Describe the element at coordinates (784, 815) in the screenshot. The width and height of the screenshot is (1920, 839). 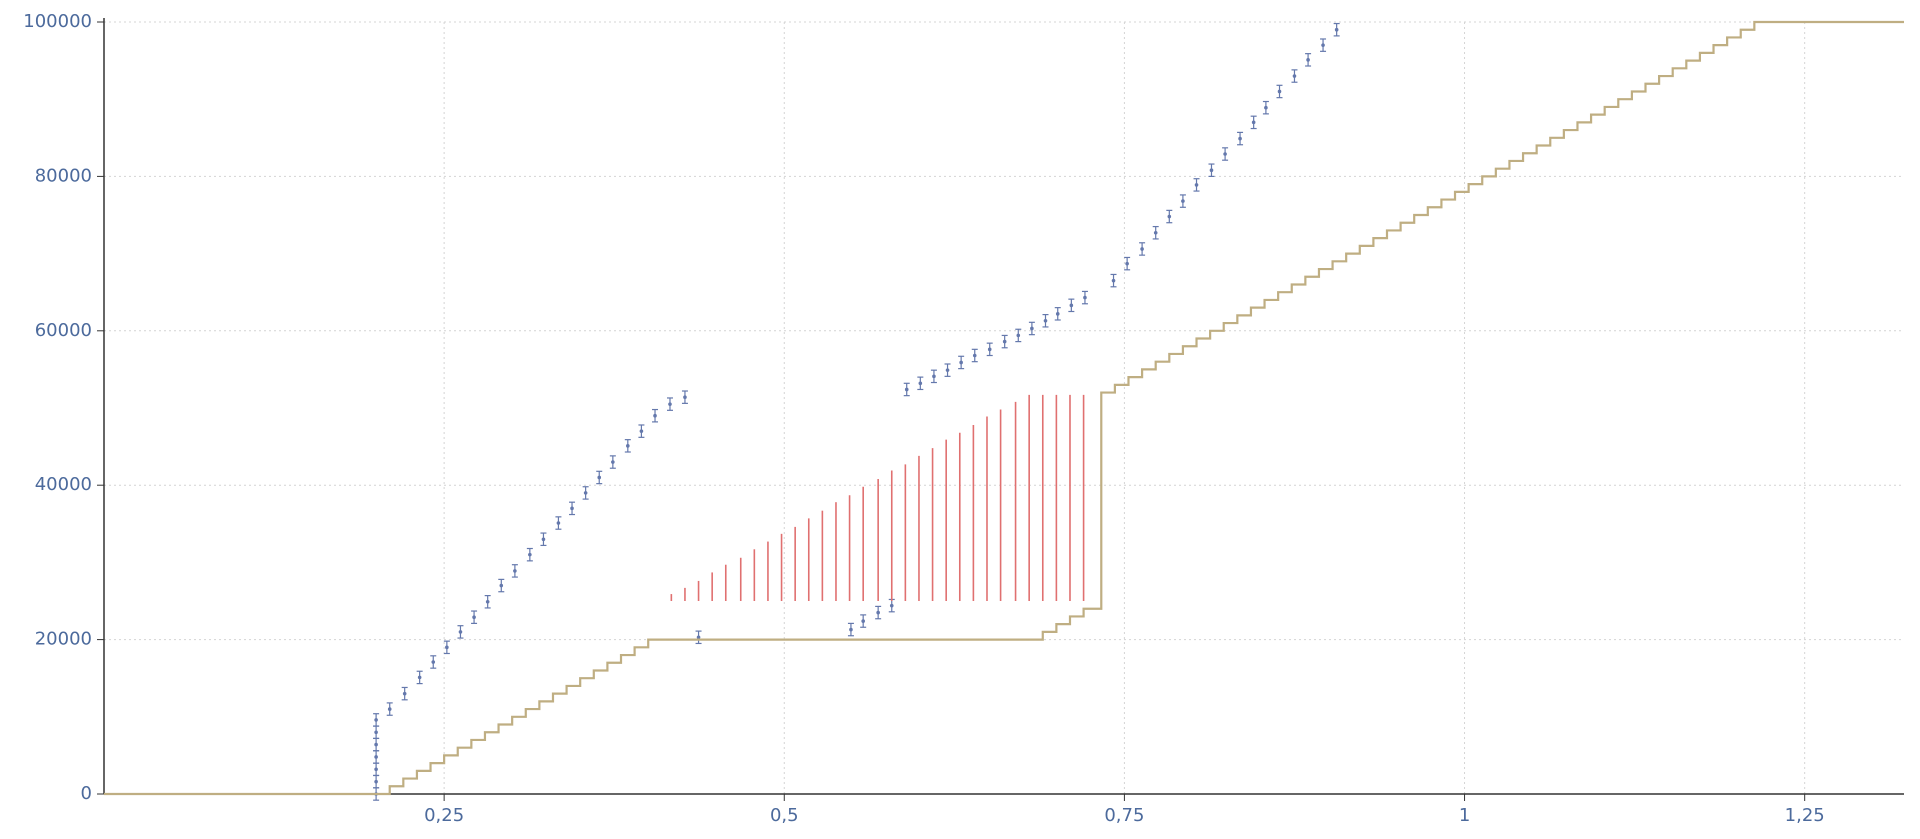
I see `x-tick-label: 0,5` at that location.